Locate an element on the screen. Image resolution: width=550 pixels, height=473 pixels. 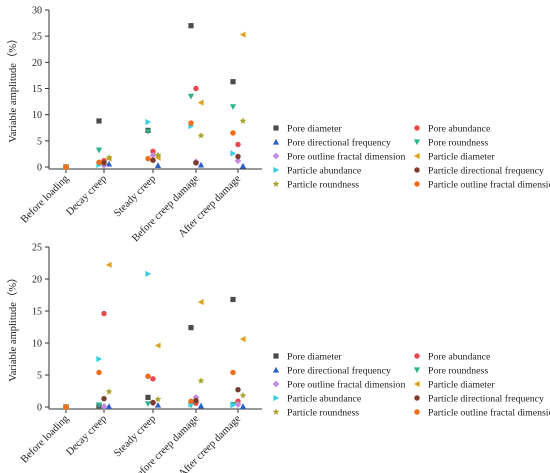
legend-label: Particle diameter is located at coordinates (461, 157).